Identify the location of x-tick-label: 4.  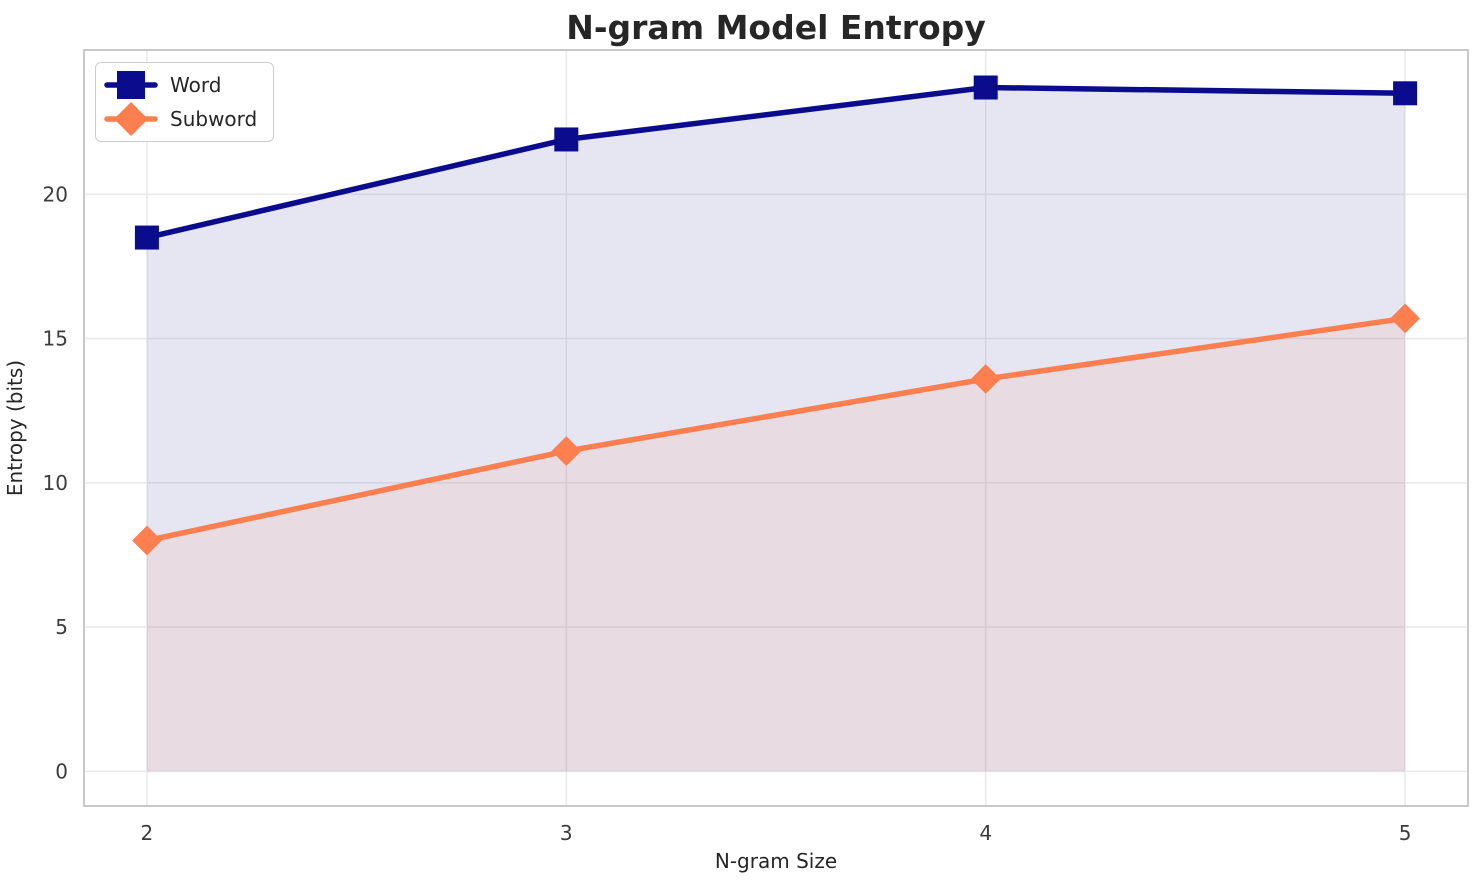
(985, 833).